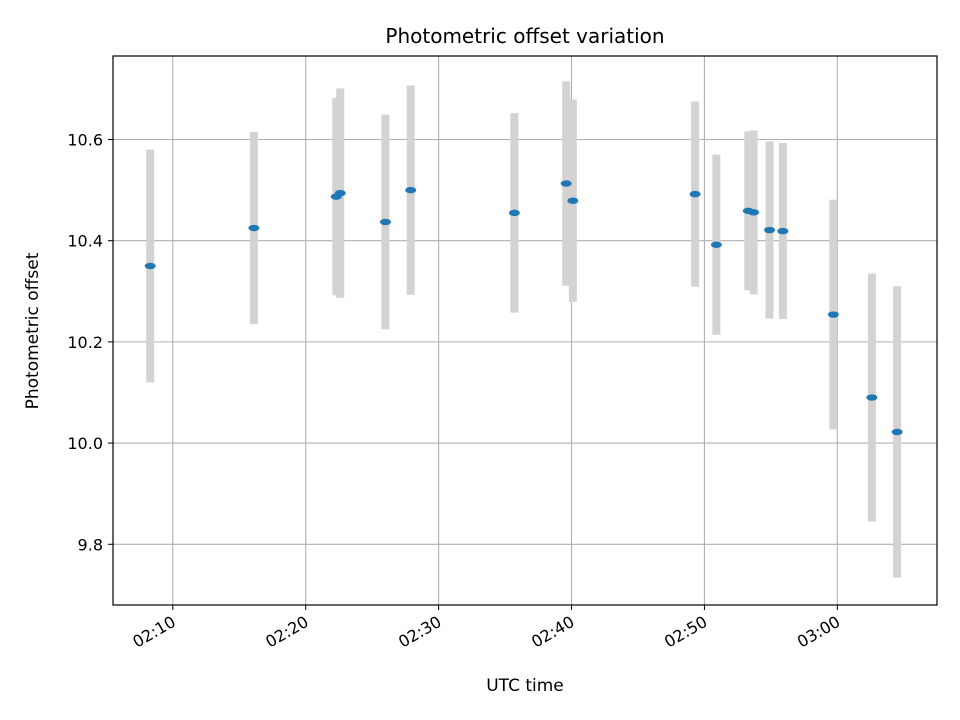 Image resolution: width=960 pixels, height=720 pixels. What do you see at coordinates (90, 544) in the screenshot?
I see `y-tick-label: 9.8` at bounding box center [90, 544].